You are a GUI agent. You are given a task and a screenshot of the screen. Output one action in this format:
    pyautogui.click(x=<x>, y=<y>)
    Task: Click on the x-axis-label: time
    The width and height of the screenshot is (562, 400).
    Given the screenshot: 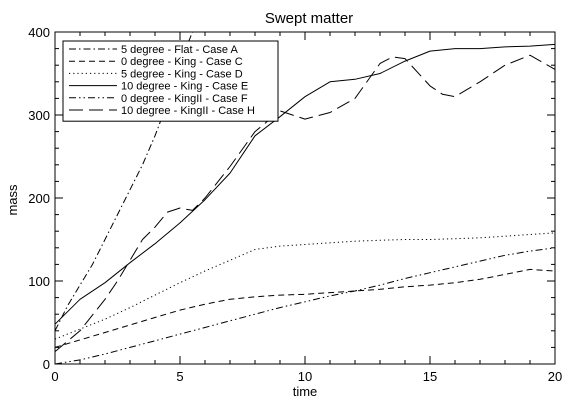 What is the action you would take?
    pyautogui.click(x=305, y=391)
    